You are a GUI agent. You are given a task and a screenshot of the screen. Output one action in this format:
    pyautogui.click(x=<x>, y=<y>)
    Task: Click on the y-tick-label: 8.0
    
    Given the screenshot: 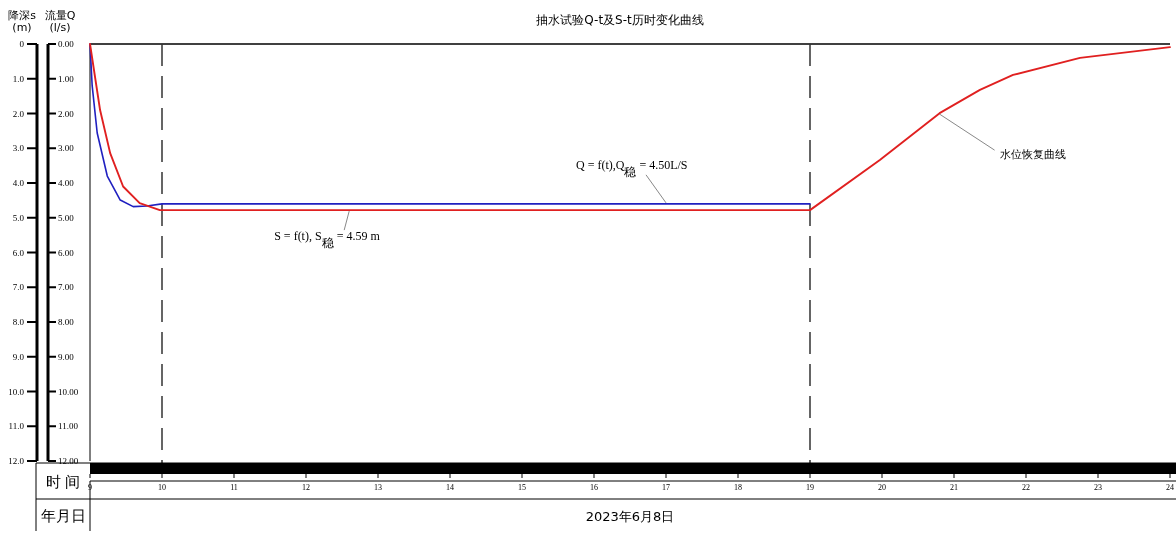 What is the action you would take?
    pyautogui.click(x=18, y=322)
    